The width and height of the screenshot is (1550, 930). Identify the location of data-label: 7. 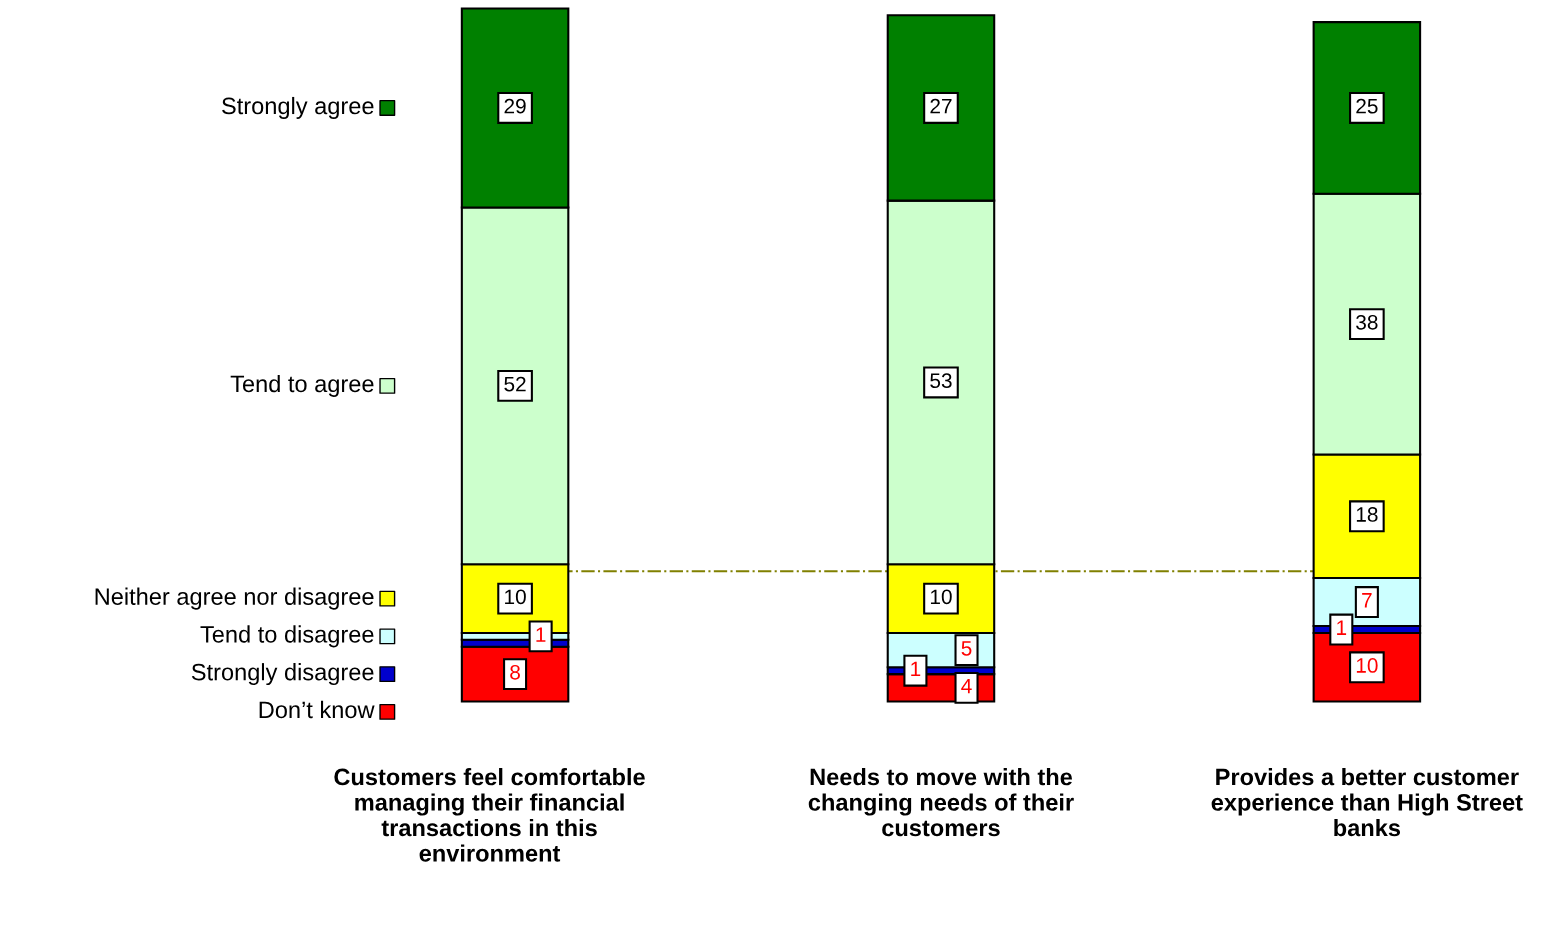
(1367, 600).